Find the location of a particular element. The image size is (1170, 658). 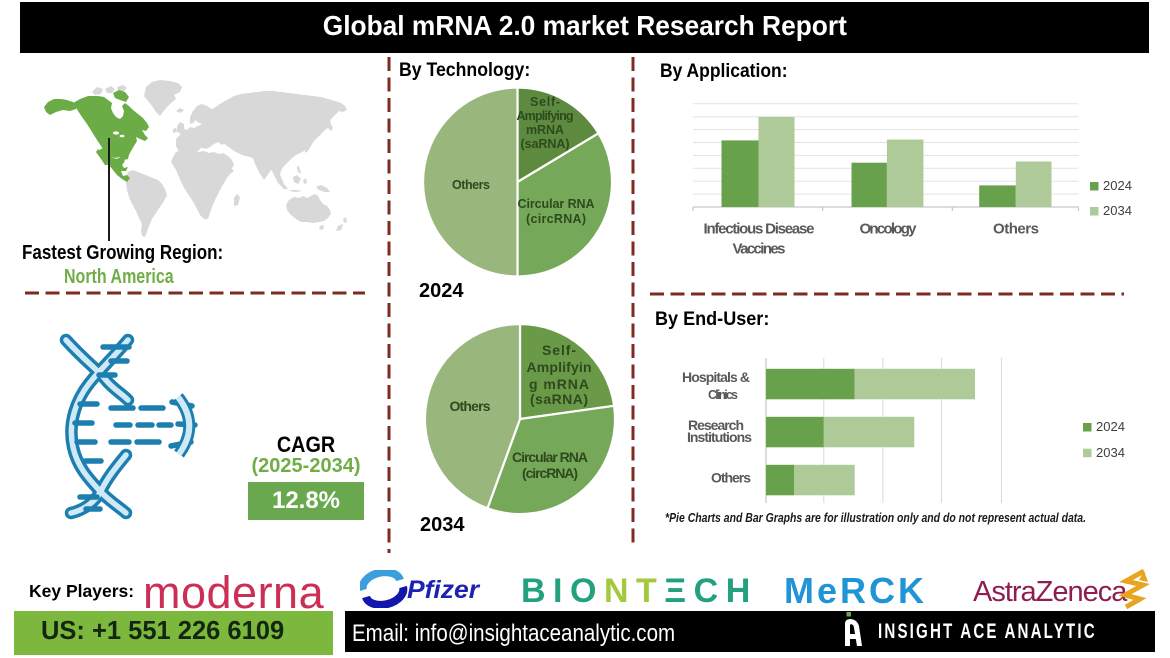

svg-text: Amplifyin is located at coordinates (559, 367).